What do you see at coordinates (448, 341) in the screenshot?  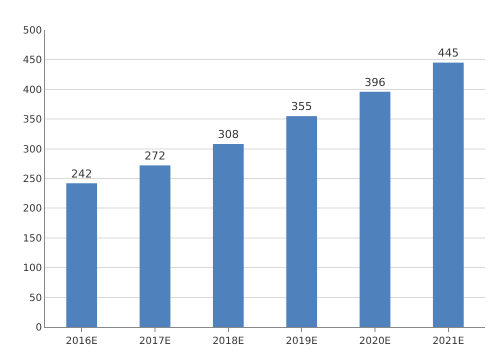 I see `x-tick-label: 2021E` at bounding box center [448, 341].